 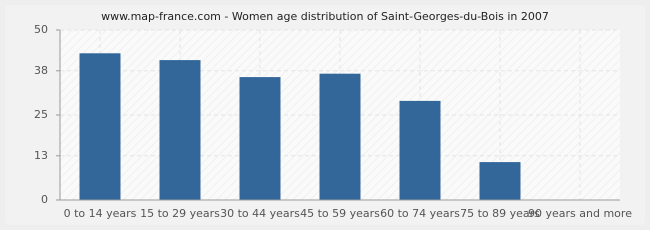 What do you see at coordinates (180, 213) in the screenshot?
I see `x-tick-label: 15 to 29 years` at bounding box center [180, 213].